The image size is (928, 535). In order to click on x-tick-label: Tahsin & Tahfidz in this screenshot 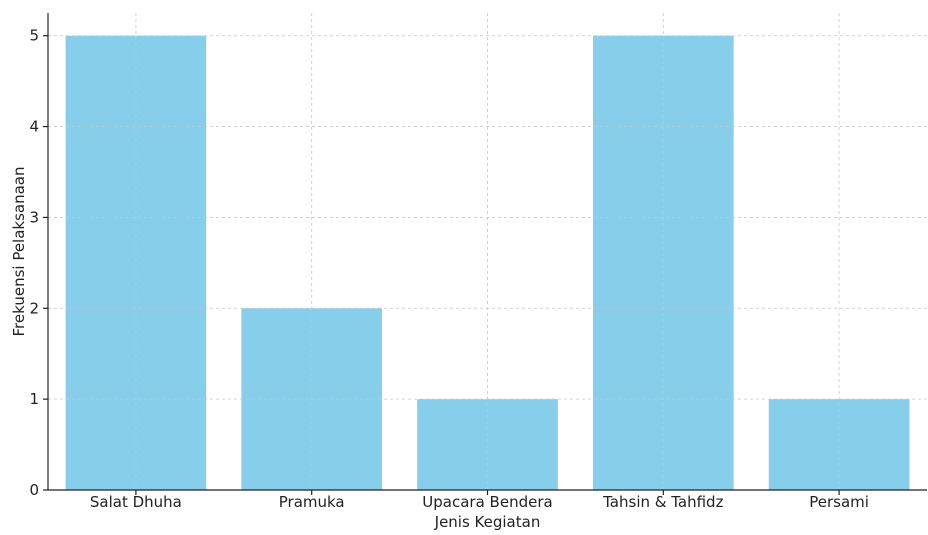, I will do `click(662, 502)`.